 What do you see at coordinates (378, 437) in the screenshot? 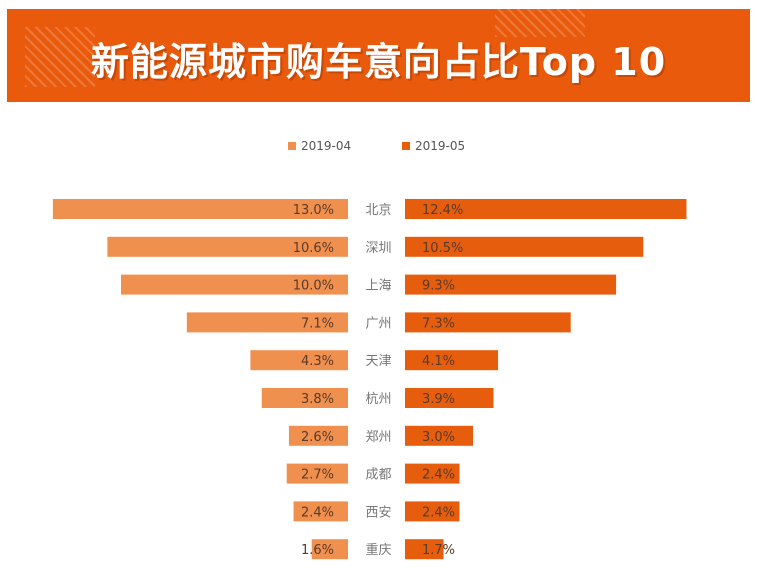
I see `category-label-6: 郑州` at bounding box center [378, 437].